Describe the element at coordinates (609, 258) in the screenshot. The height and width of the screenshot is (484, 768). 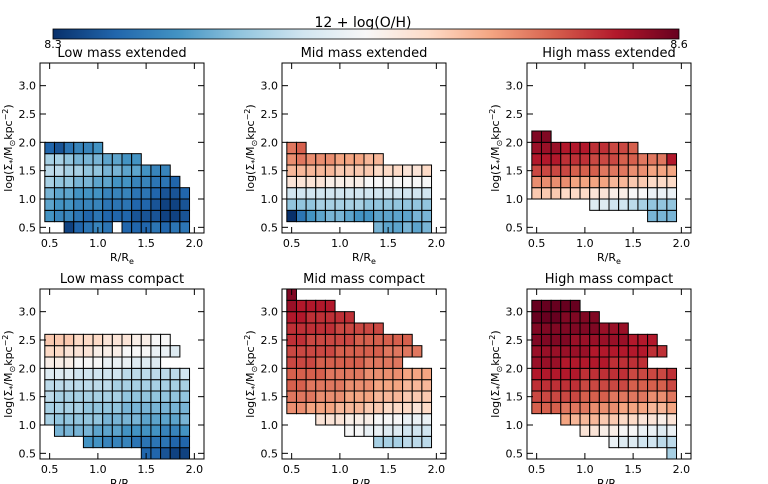
I see `x-axis-label: R/Re` at that location.